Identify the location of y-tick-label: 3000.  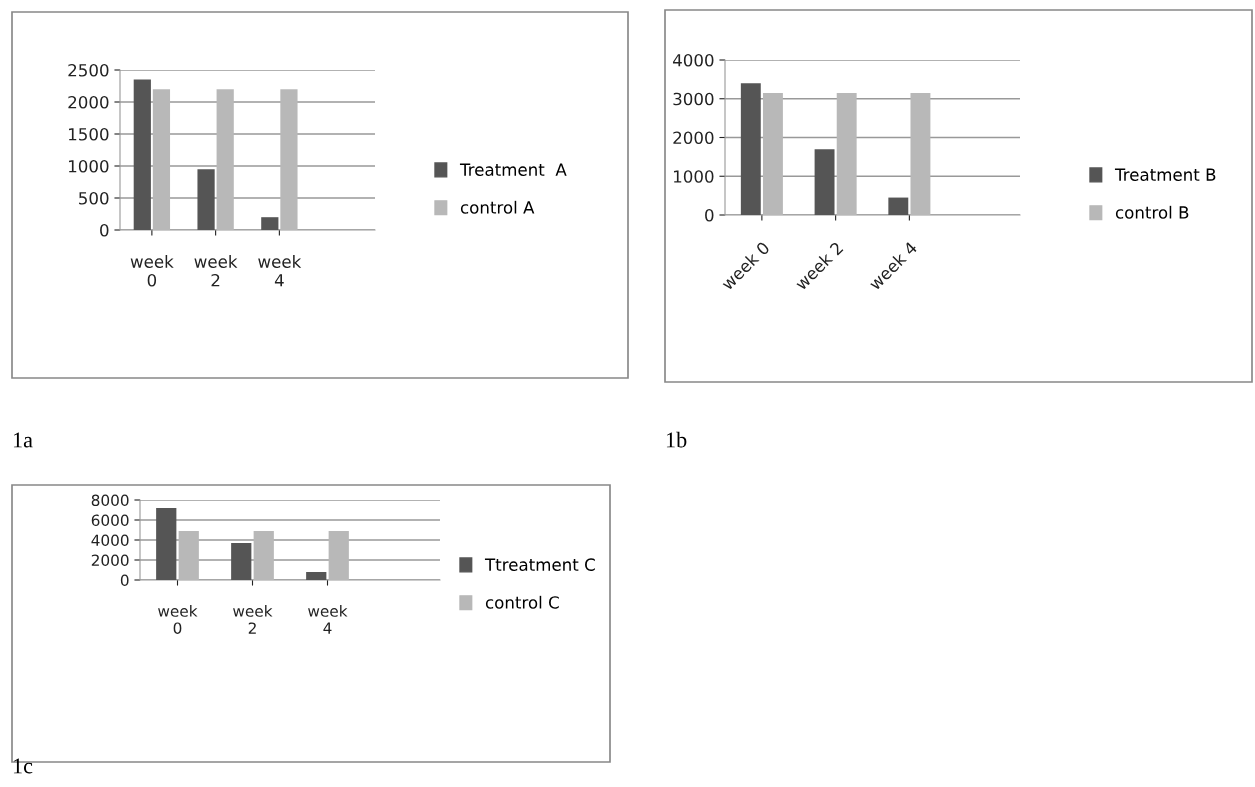
(693, 99).